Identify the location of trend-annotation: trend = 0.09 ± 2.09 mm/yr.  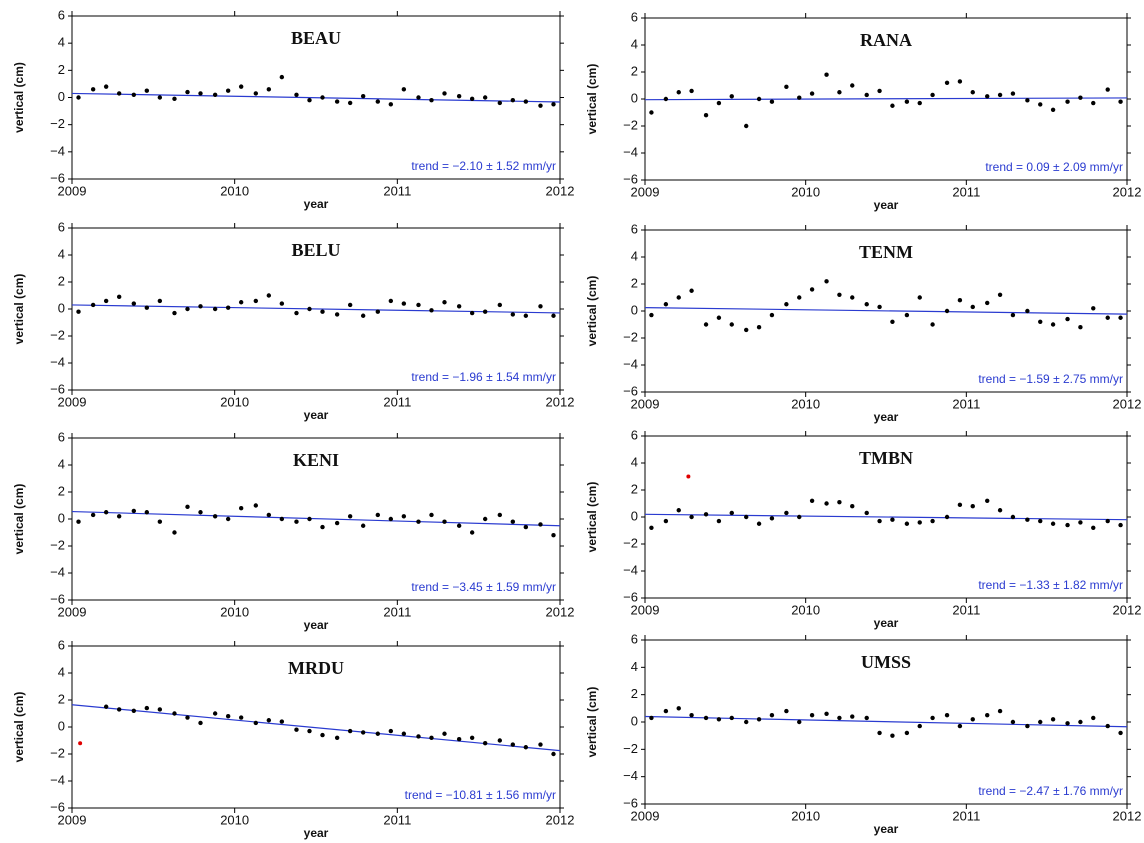
(1054, 167).